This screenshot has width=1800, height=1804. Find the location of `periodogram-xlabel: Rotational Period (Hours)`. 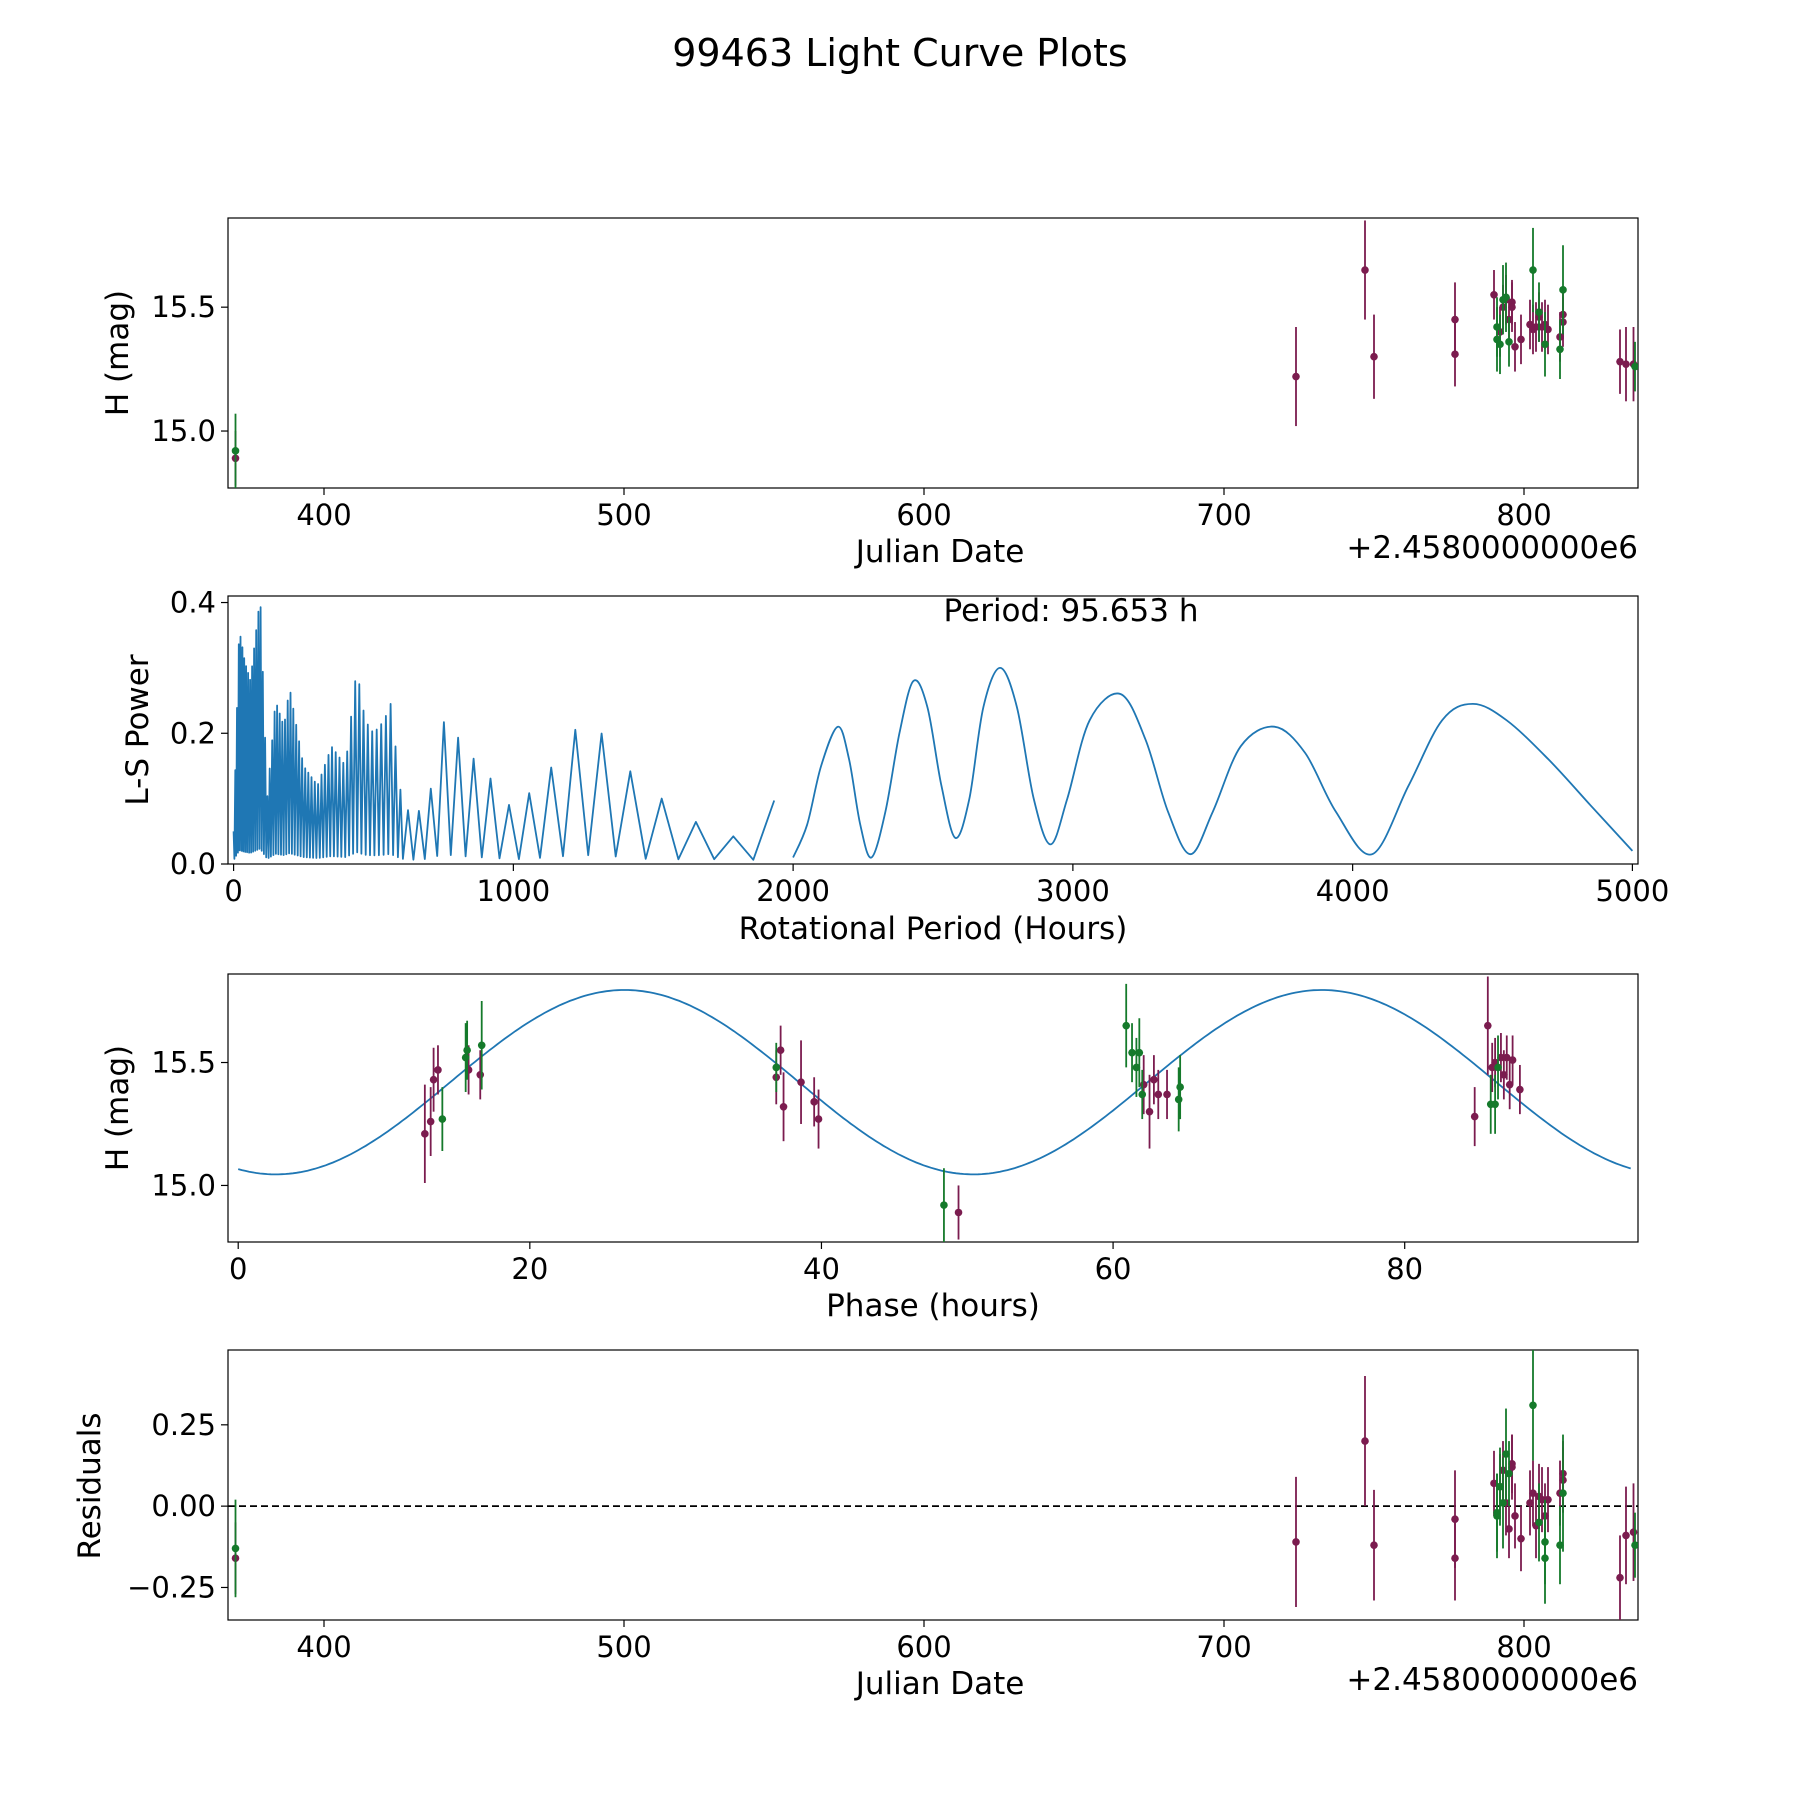

periodogram-xlabel: Rotational Period (Hours) is located at coordinates (933, 929).